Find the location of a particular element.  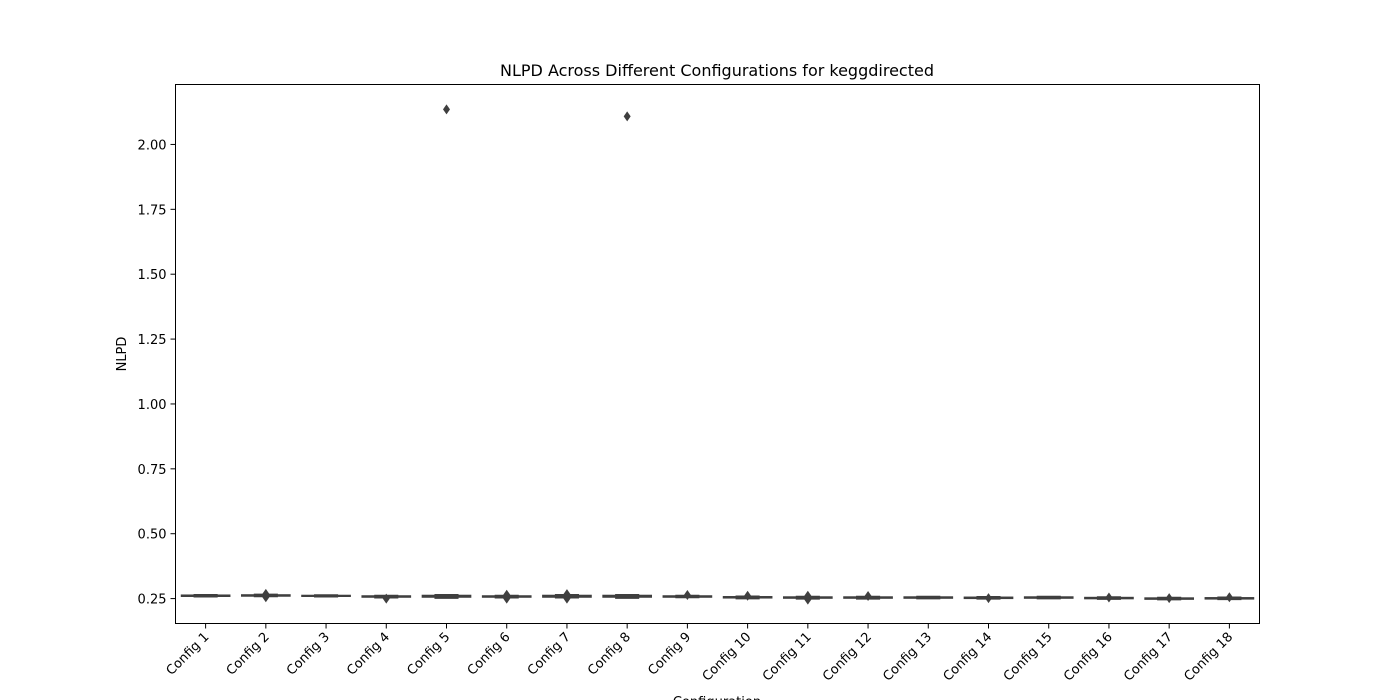

x-tick-label: Config 10 is located at coordinates (727, 657).